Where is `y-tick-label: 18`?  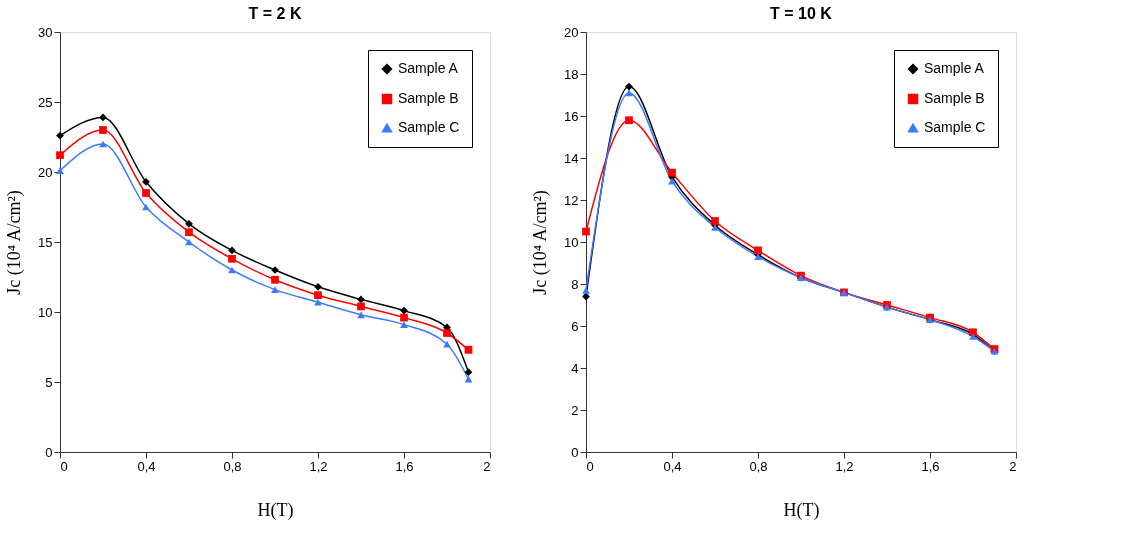
y-tick-label: 18 is located at coordinates (571, 74).